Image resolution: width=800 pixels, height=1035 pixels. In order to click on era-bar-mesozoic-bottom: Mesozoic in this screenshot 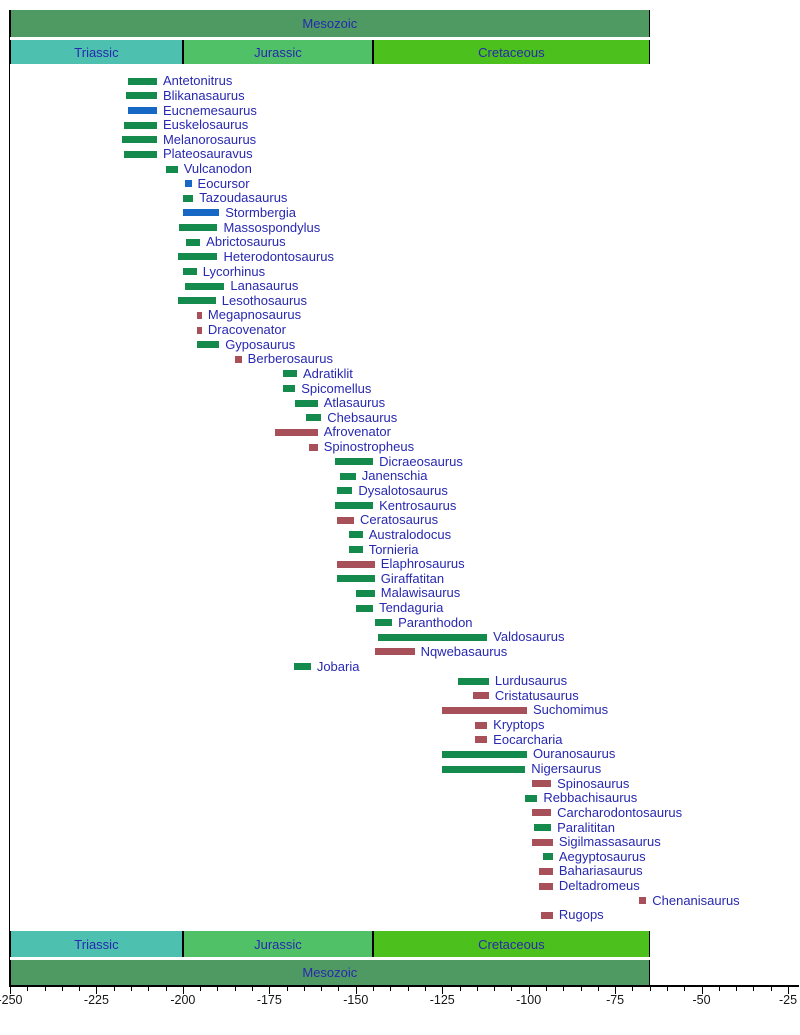, I will do `click(330, 972)`.